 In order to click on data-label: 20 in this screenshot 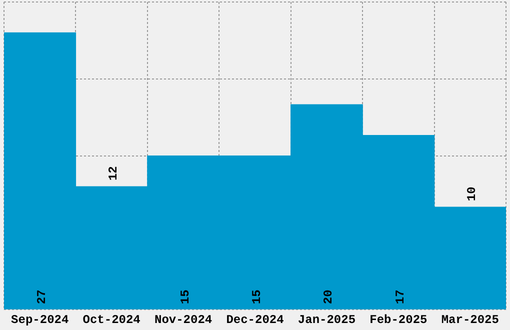, I will do `click(329, 297)`.